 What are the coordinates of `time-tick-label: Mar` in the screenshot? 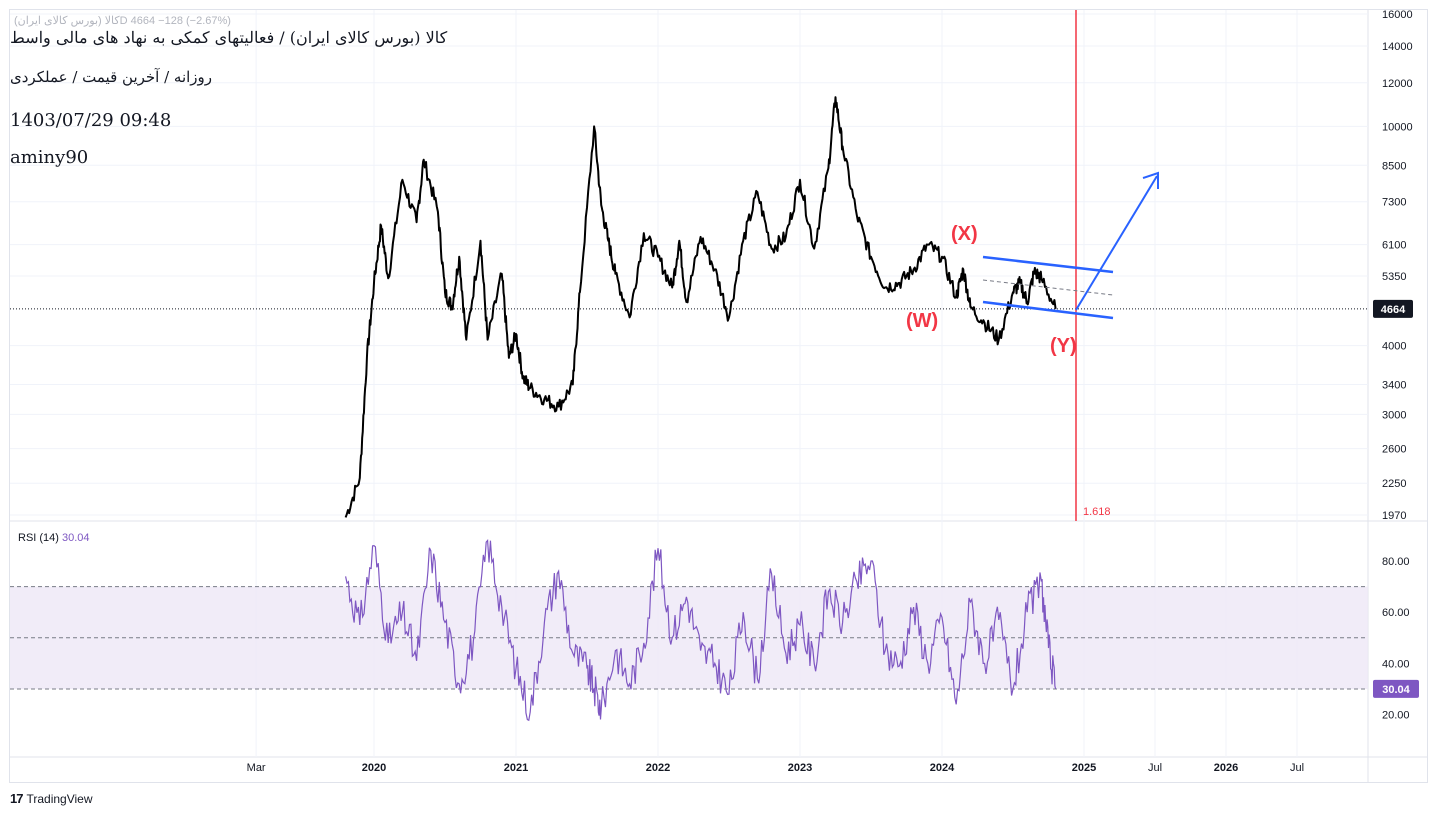 It's located at (256, 768).